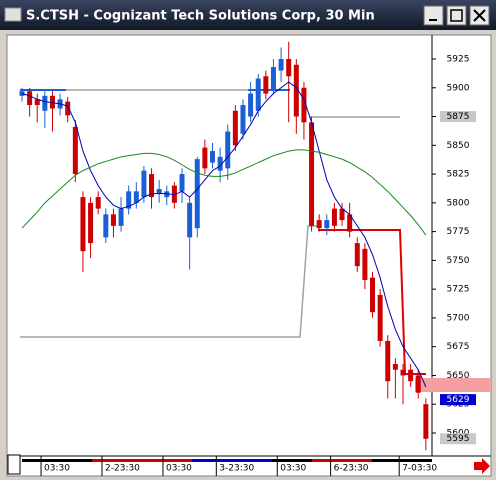 This screenshot has height=484, width=496. I want to click on y-tick-label: 5750, so click(458, 261).